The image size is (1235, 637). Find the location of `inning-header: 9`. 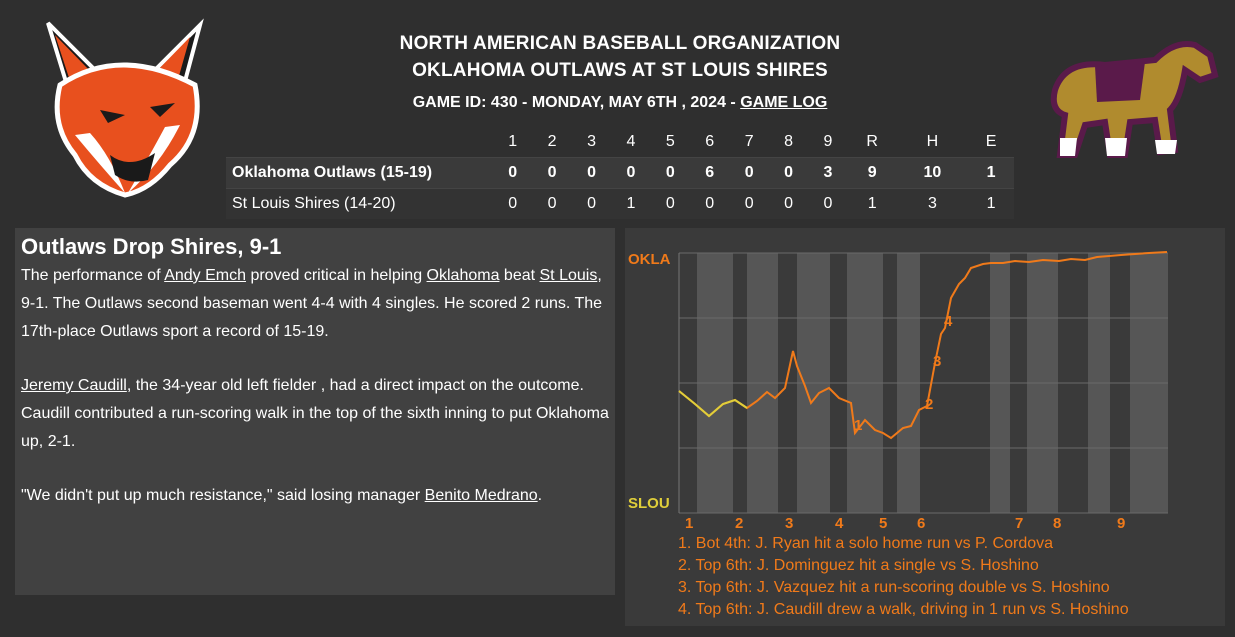

inning-header: 9 is located at coordinates (828, 141).